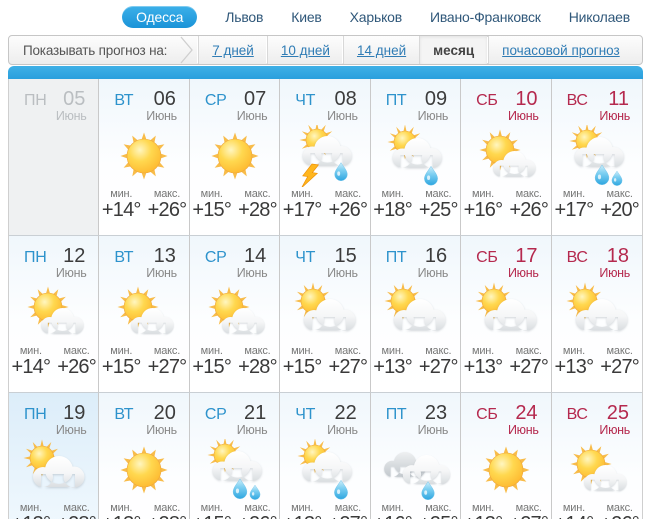 The width and height of the screenshot is (650, 519). What do you see at coordinates (235, 157) in the screenshot?
I see `day-cell: СР 07 Июнь мин. +15° макс. +28°` at bounding box center [235, 157].